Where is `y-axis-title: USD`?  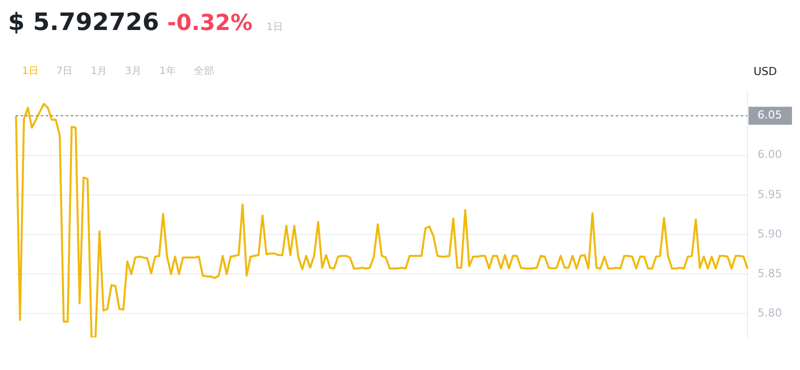 y-axis-title: USD is located at coordinates (766, 71).